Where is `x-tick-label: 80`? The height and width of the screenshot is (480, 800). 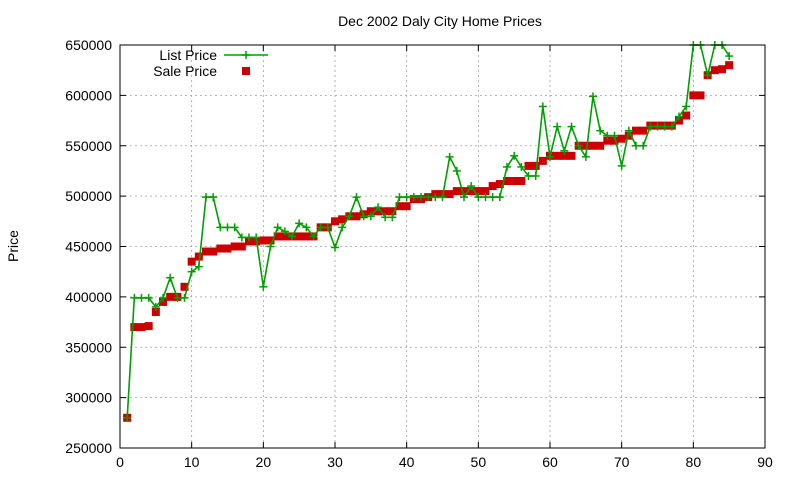
x-tick-label: 80 is located at coordinates (694, 462).